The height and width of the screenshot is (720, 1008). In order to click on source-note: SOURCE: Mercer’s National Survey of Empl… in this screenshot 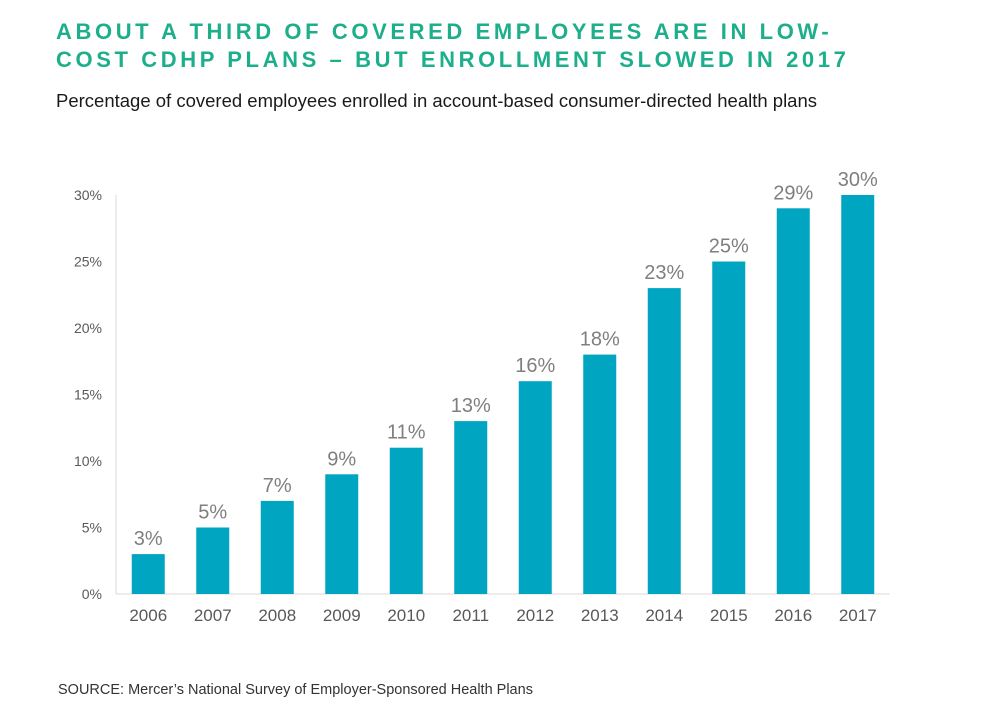, I will do `click(295, 690)`.